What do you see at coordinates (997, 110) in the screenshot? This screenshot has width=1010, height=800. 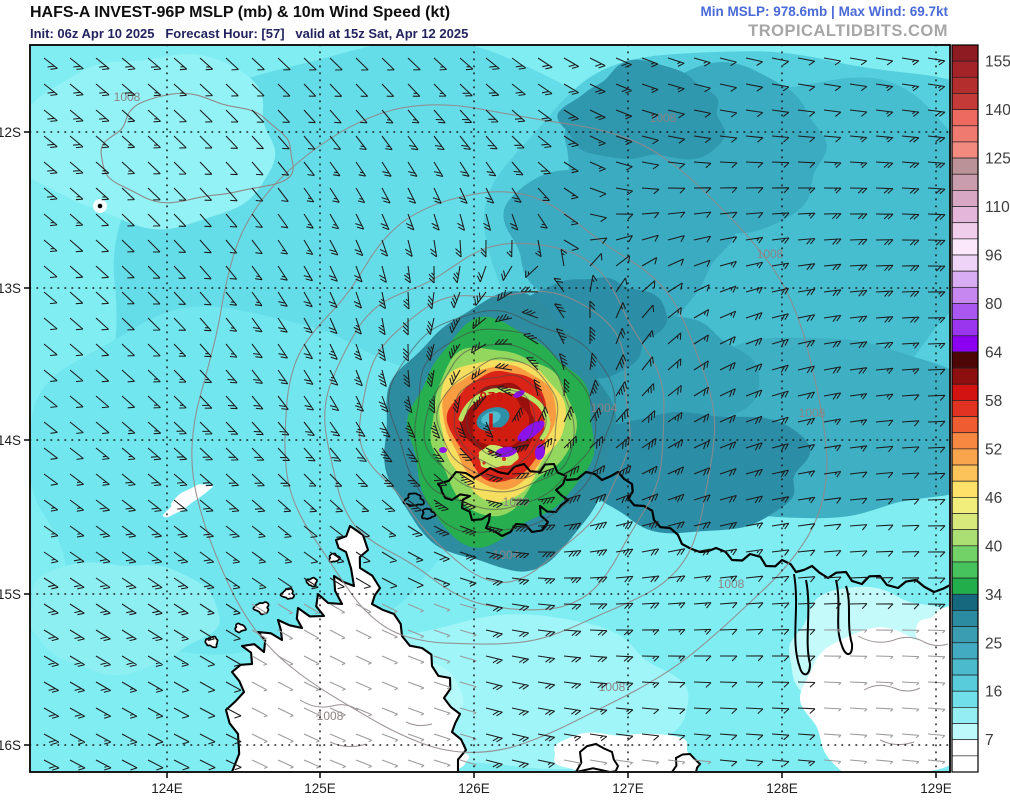 I see `colorbar-label: 140` at bounding box center [997, 110].